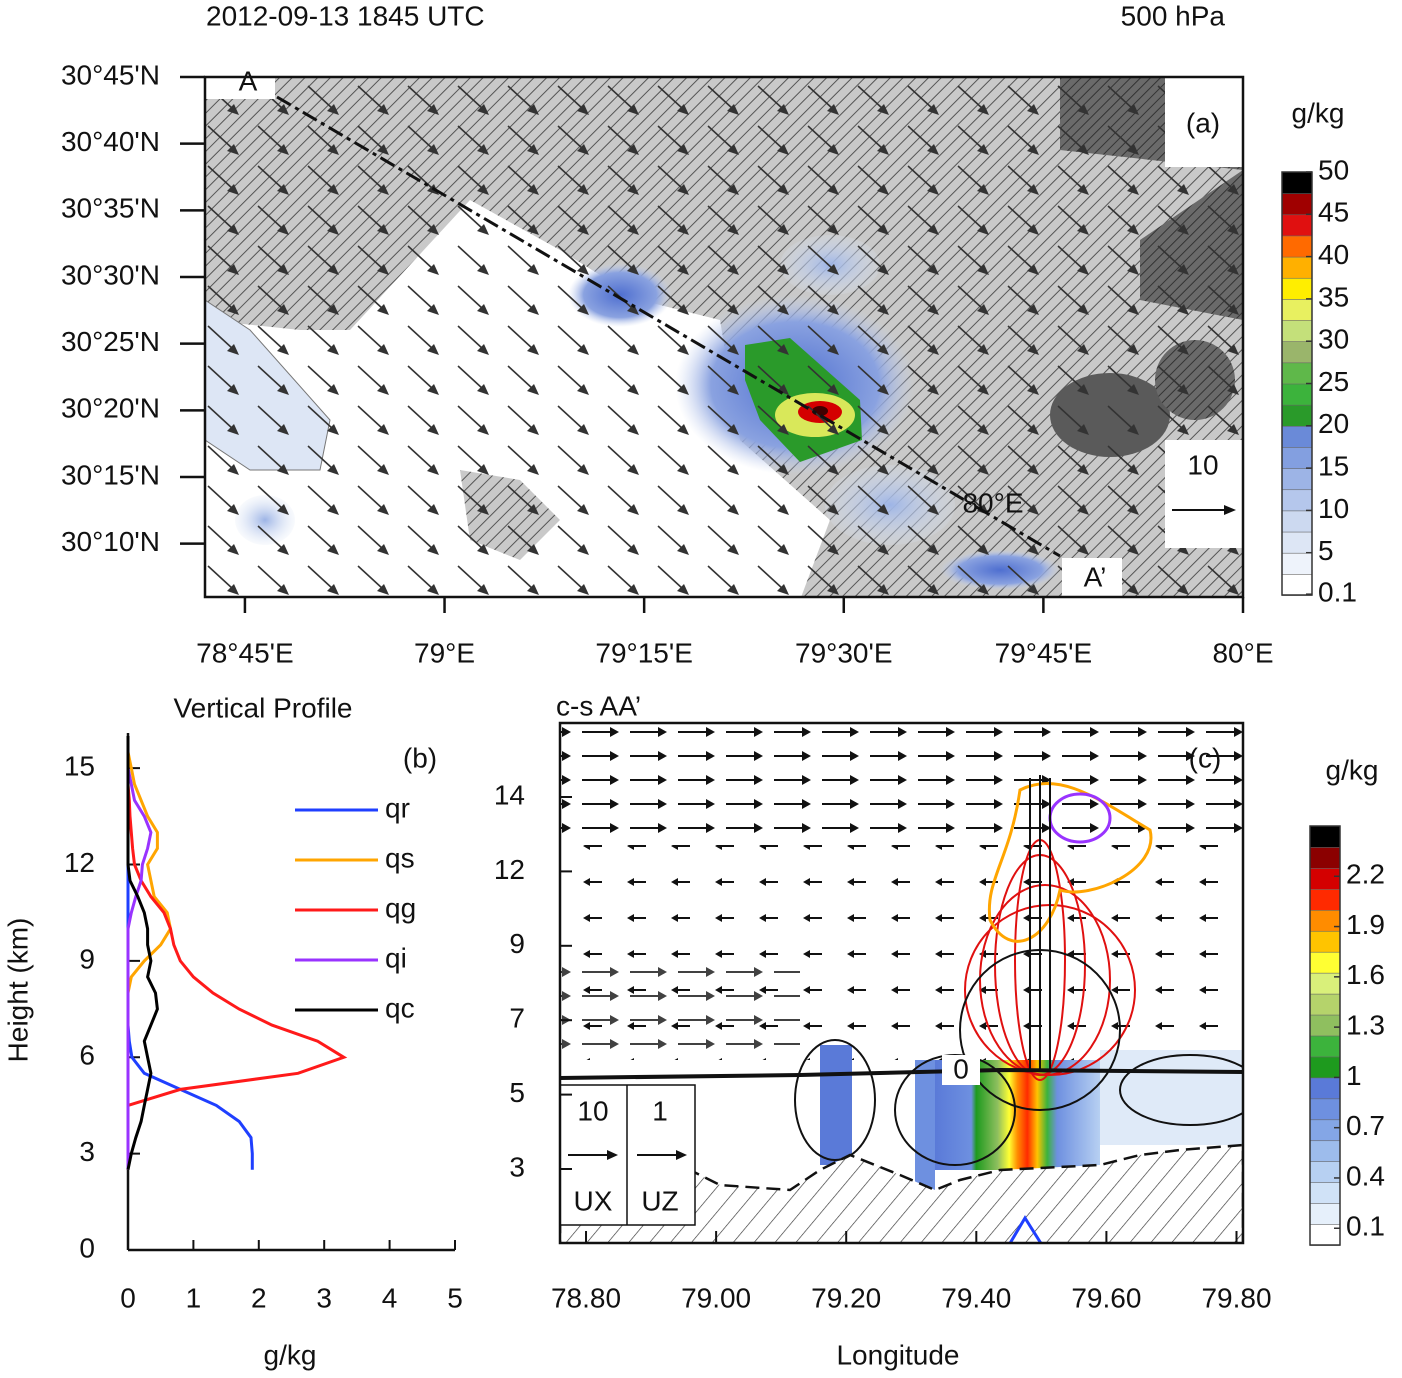 The width and height of the screenshot is (1402, 1378). Describe the element at coordinates (1203, 122) in the screenshot. I see `panel-label: (a)` at that location.